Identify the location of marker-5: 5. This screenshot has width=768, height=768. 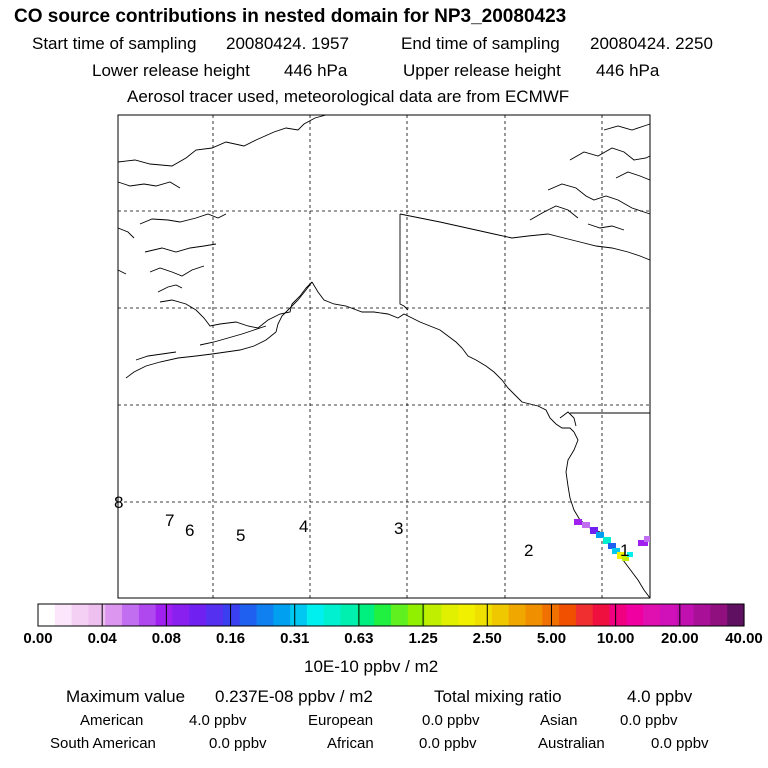
(240, 535).